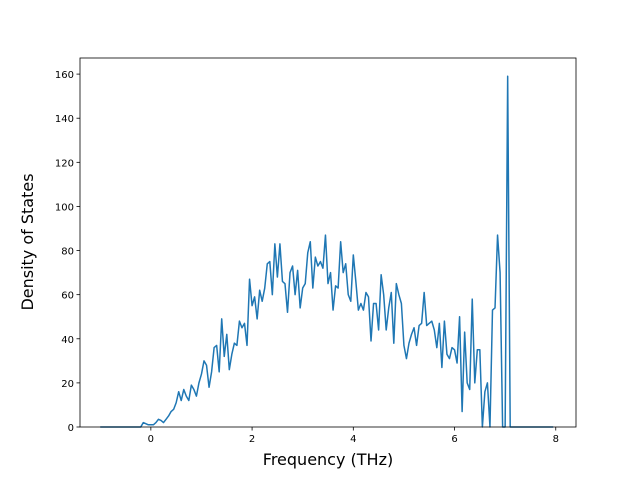 The width and height of the screenshot is (640, 480). Describe the element at coordinates (64, 75) in the screenshot. I see `y-tick-label: 160` at that location.